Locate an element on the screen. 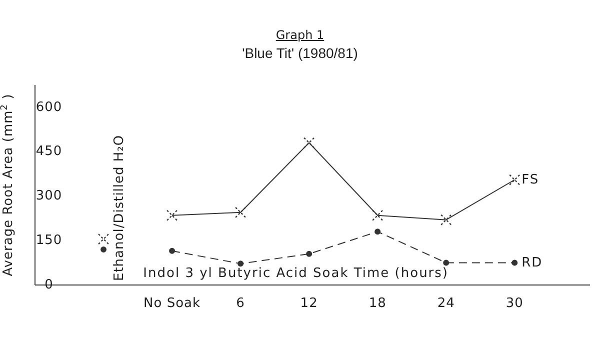  chart-subtitle: 'Blue Tit' (1980/81) is located at coordinates (300, 53).